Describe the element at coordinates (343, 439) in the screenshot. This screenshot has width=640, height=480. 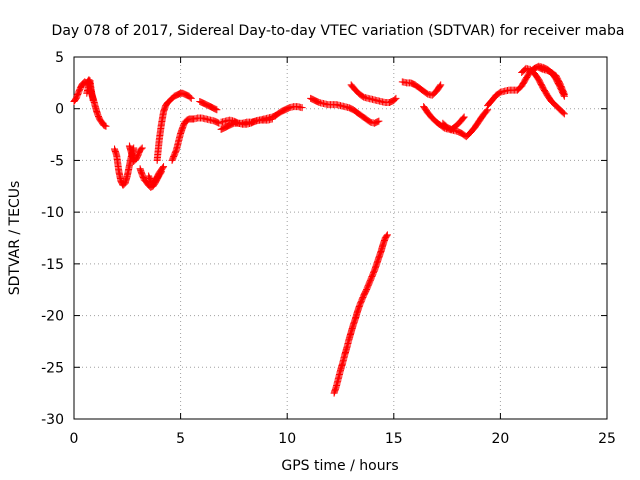
I see `x-tick-labels: 0 5 10 15 20 25` at that location.